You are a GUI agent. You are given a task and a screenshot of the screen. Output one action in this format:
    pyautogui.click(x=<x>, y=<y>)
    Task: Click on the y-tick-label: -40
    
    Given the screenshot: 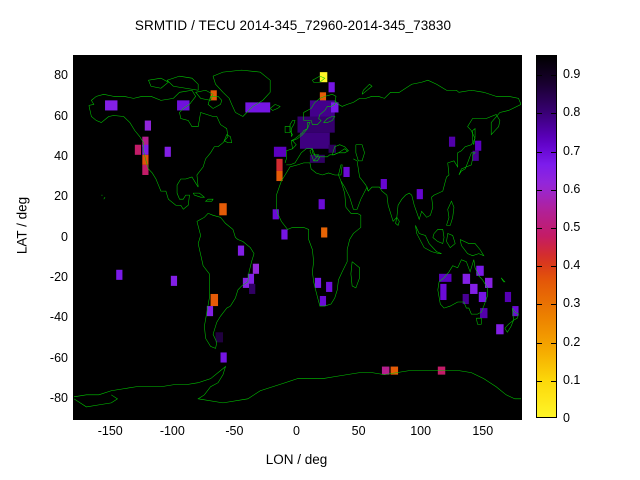 What is the action you would take?
    pyautogui.click(x=58, y=317)
    